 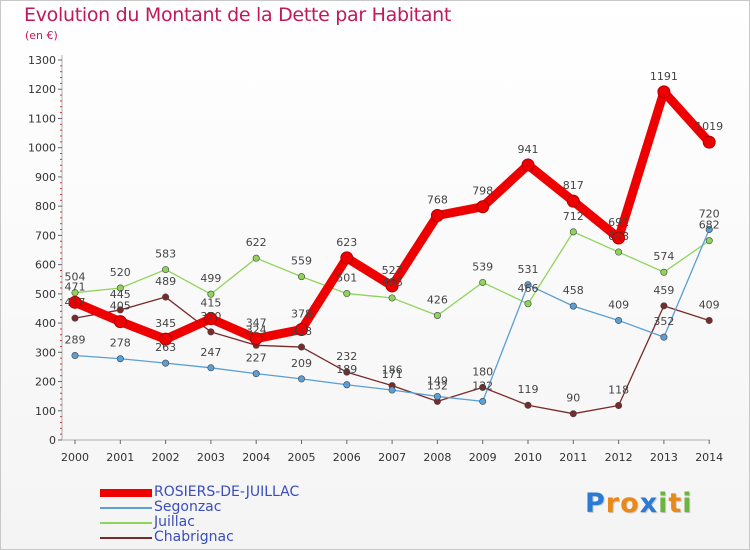 I want to click on proxiti-logo: Proxiti, so click(x=639, y=503).